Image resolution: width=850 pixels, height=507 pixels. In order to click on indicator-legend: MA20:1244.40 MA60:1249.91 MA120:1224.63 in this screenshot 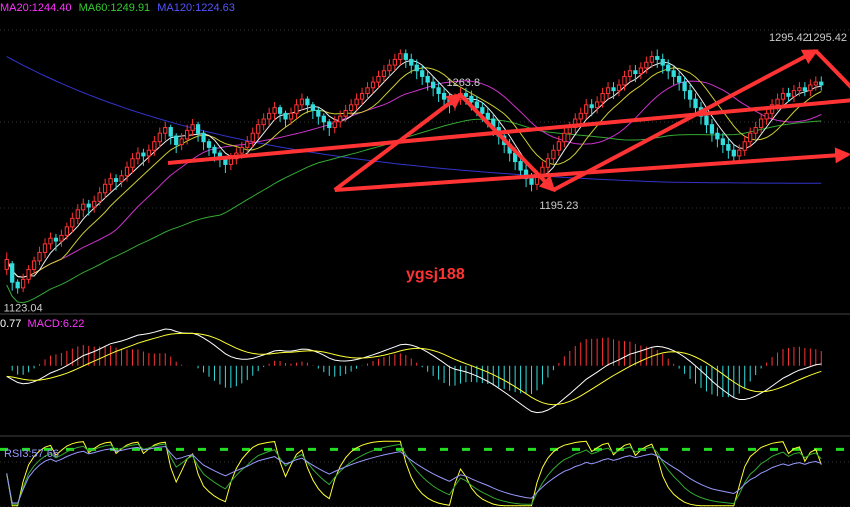, I will do `click(117, 8)`.